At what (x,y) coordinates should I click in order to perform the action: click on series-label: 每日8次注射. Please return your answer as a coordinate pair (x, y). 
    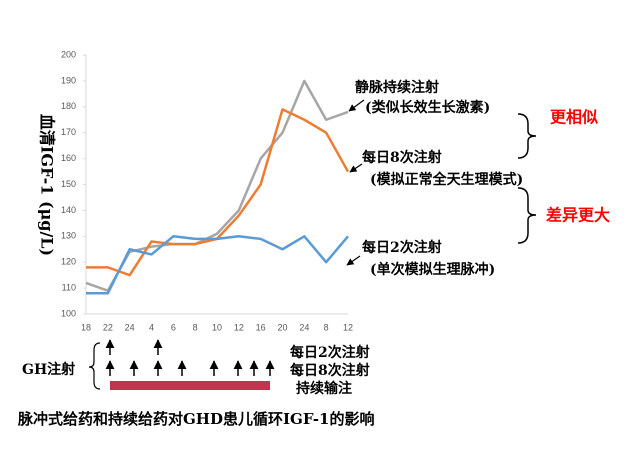
    Looking at the image, I should click on (402, 157).